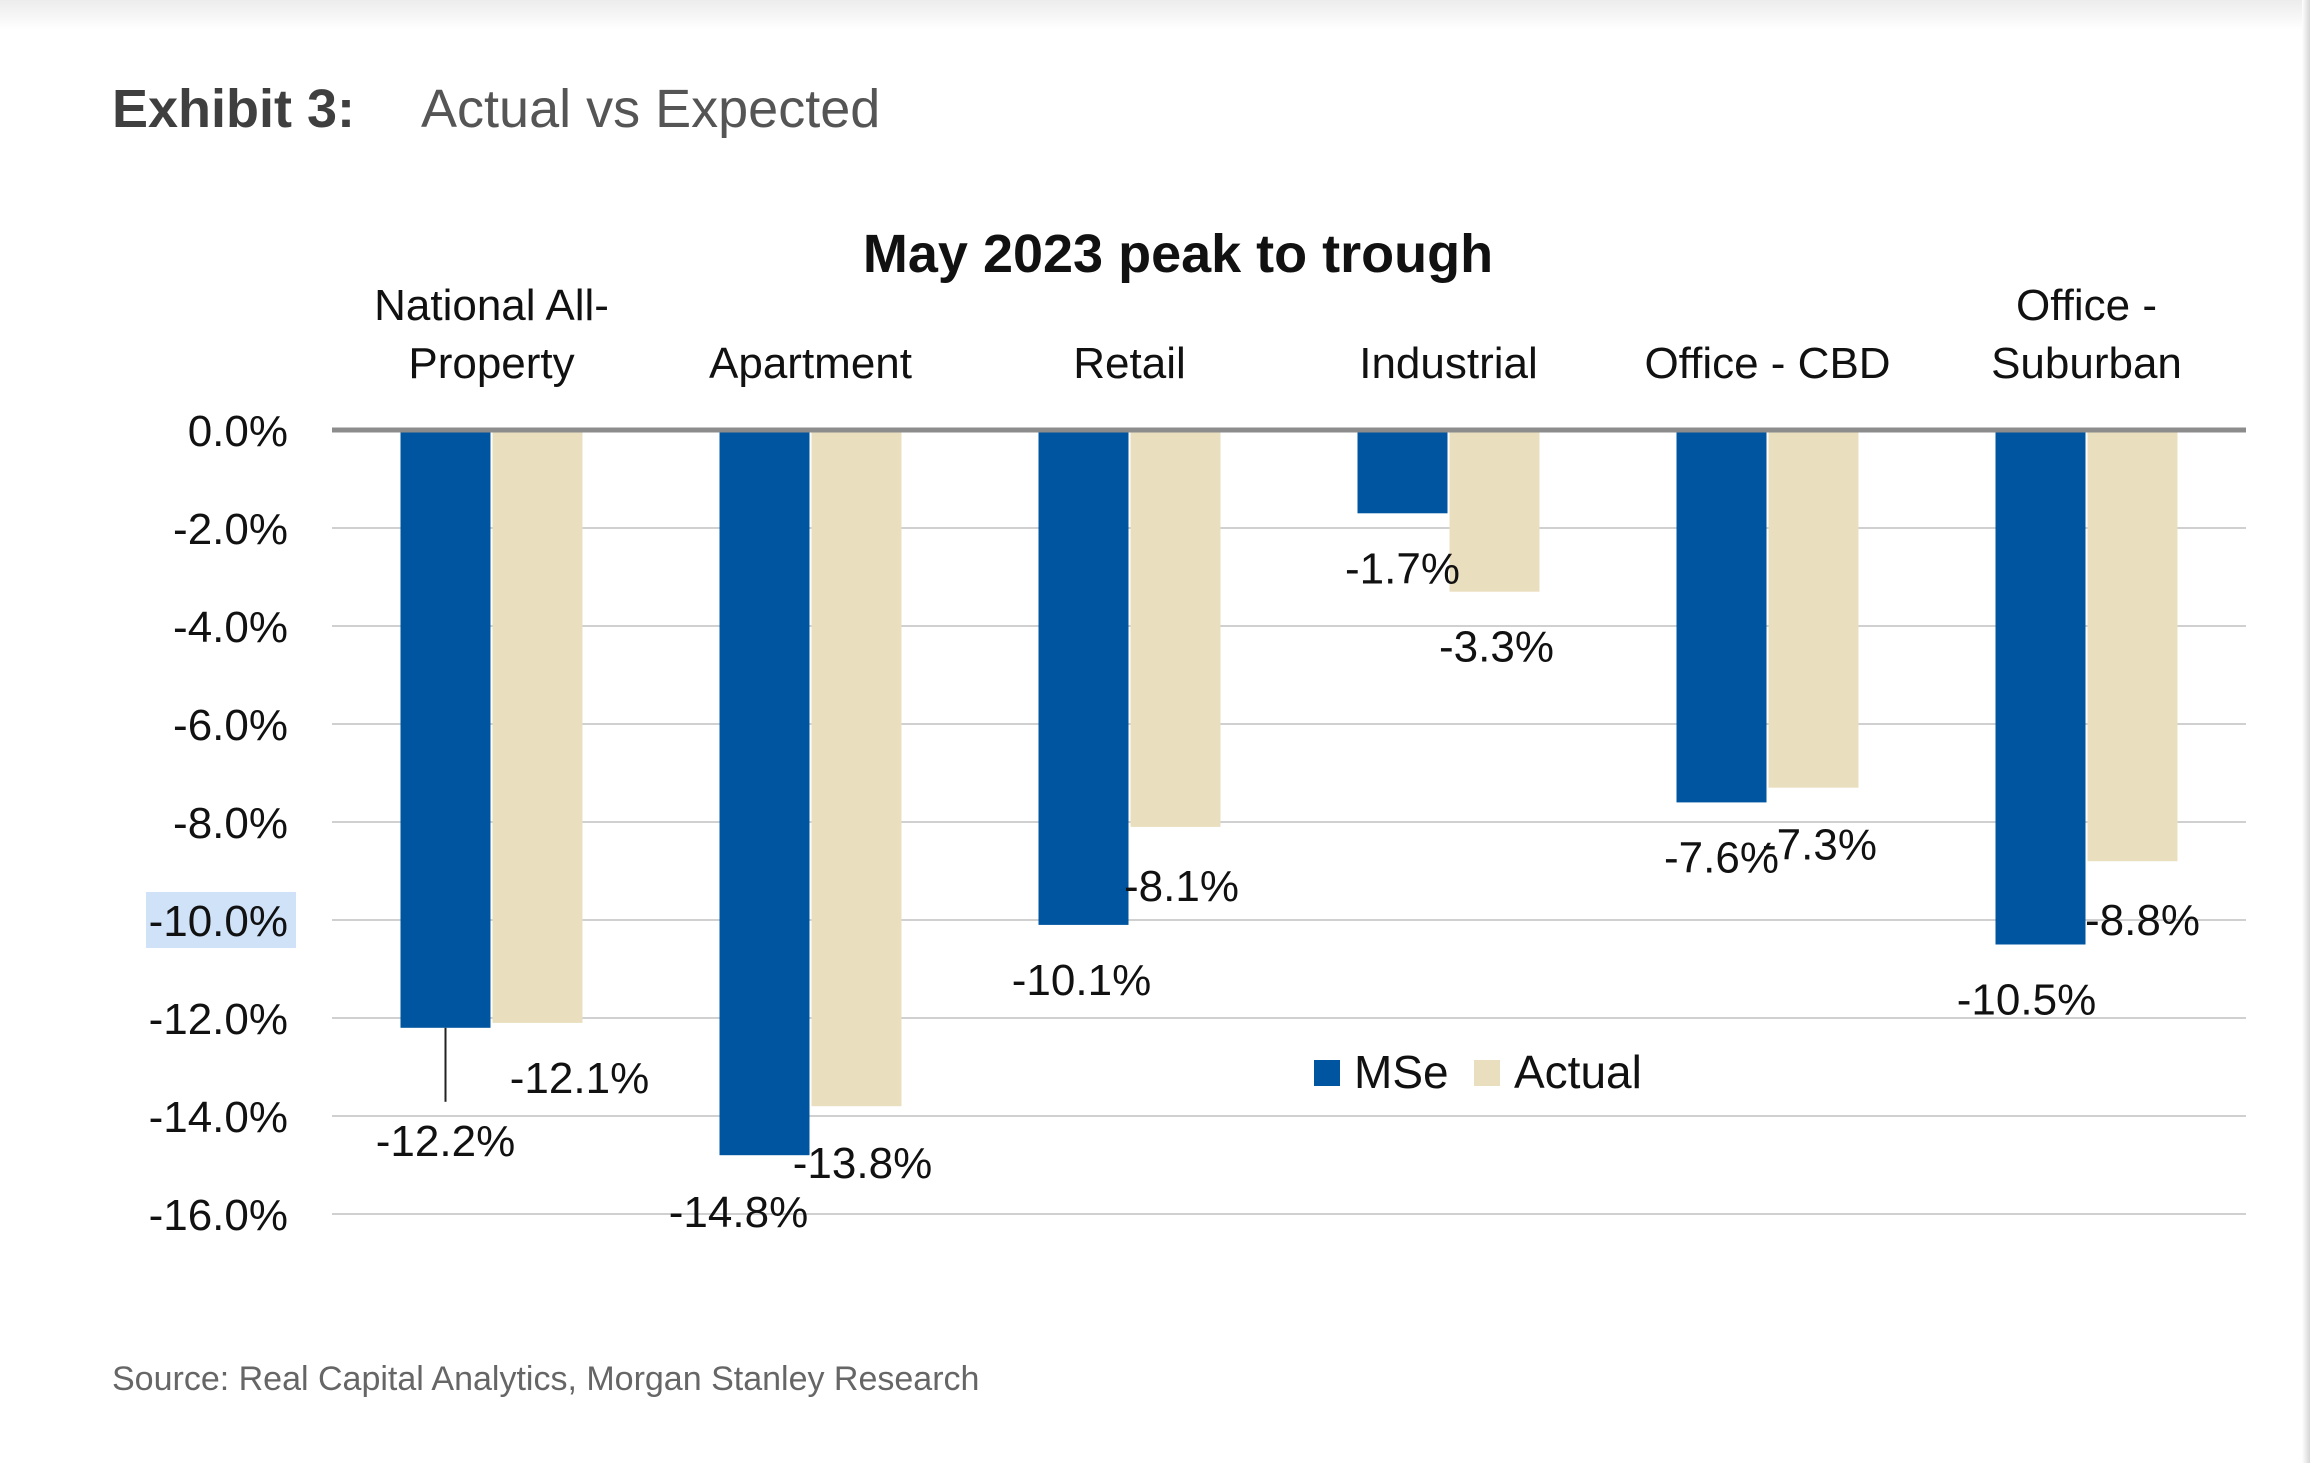 This screenshot has height=1463, width=2310. Describe the element at coordinates (862, 1163) in the screenshot. I see `data-label-actual-apartment: -13.8%` at that location.